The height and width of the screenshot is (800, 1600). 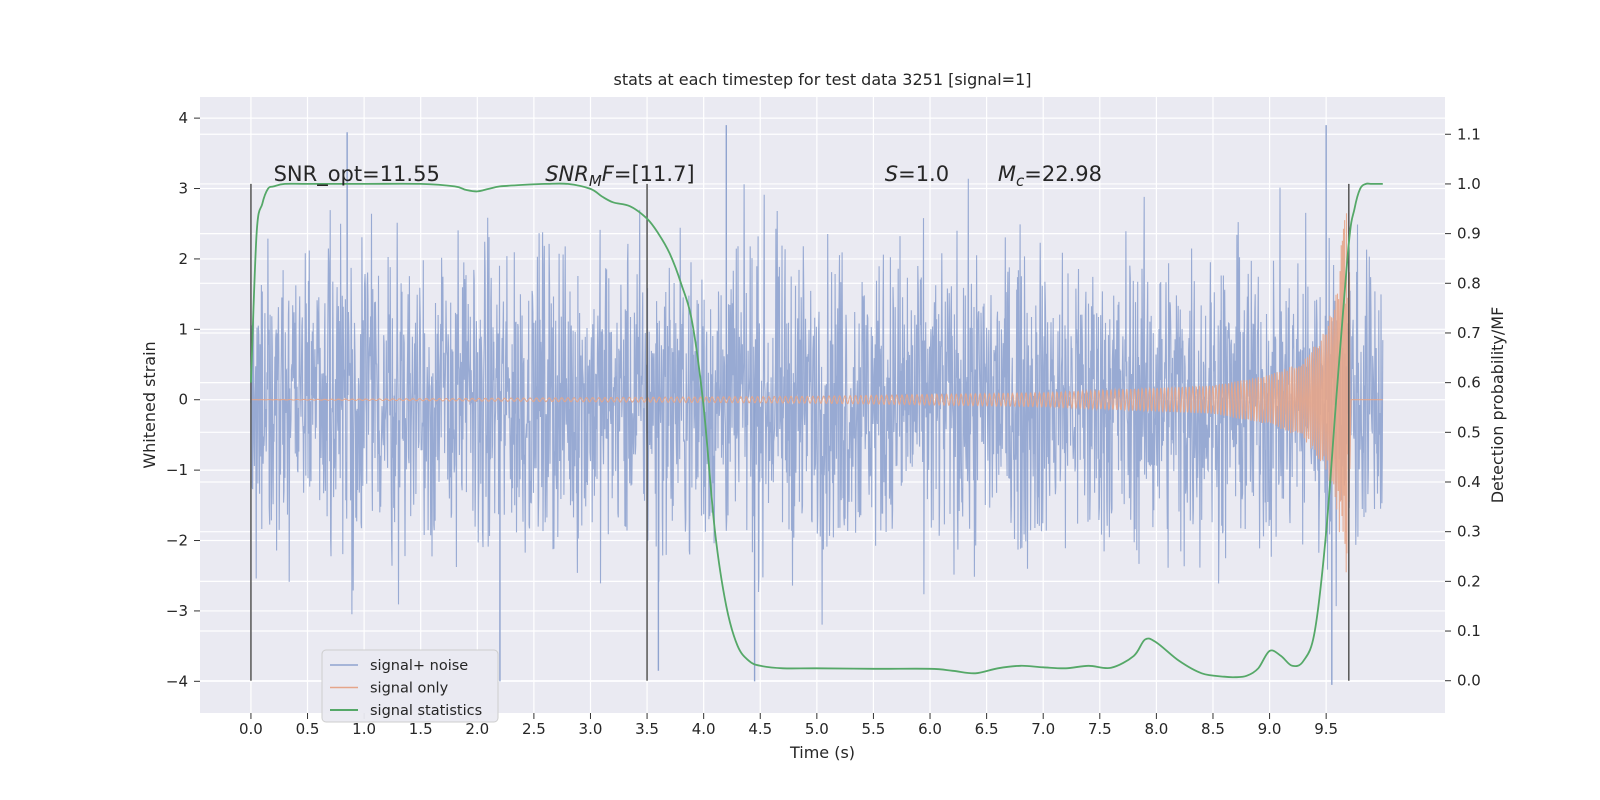 I want to click on legend-box, so click(x=410, y=686).